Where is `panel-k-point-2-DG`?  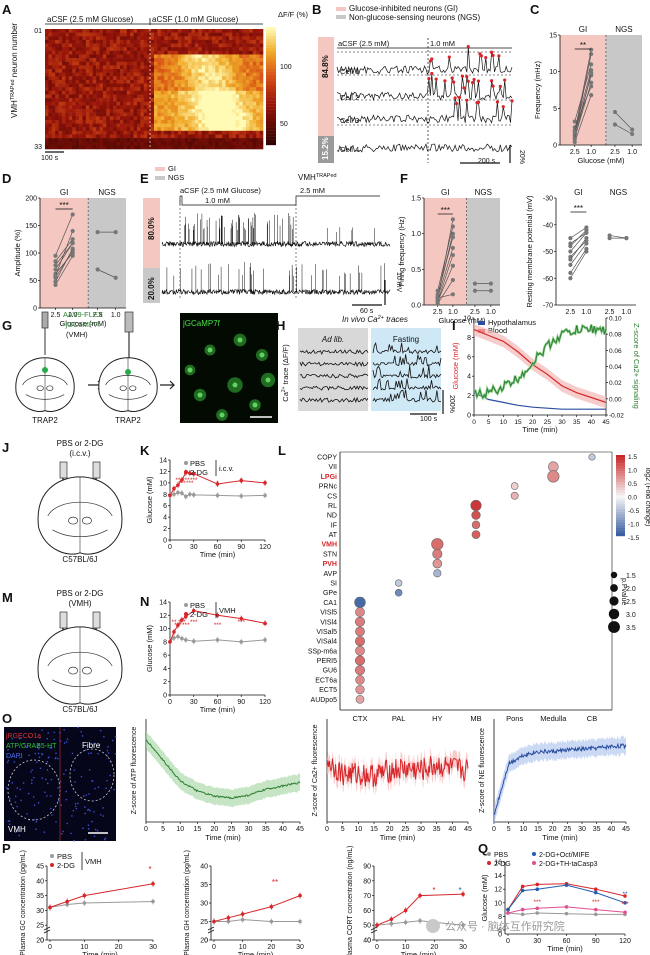
panel-k-point-2-DG is located at coordinates (178, 485).